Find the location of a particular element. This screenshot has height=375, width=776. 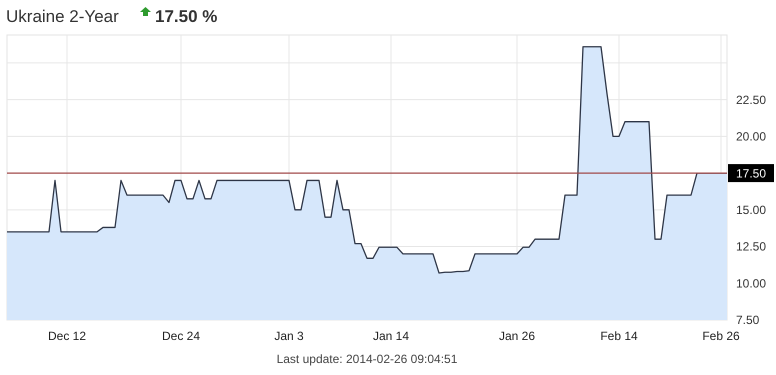

x-tick-label: Dec 12 is located at coordinates (67, 336).